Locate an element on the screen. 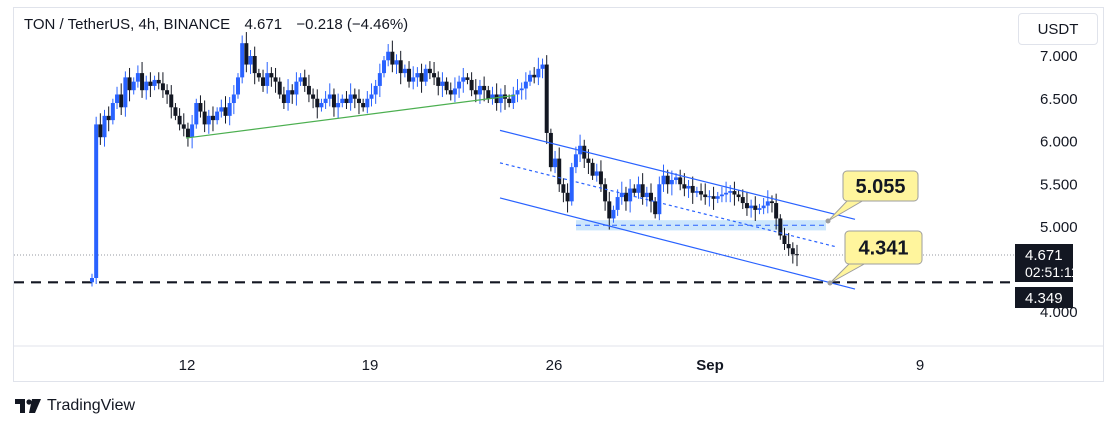 This screenshot has height=432, width=1118. support-price-badge-value: 4.349 is located at coordinates (1044, 298).